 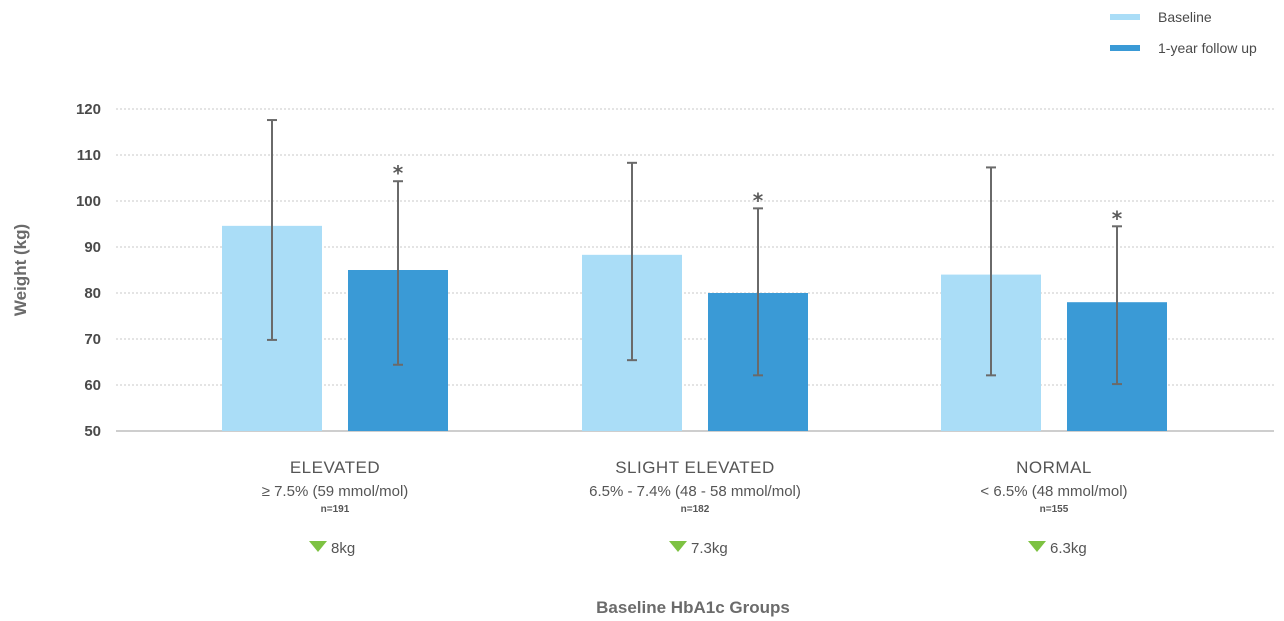 I want to click on y-tick-label: 110, so click(x=89, y=155).